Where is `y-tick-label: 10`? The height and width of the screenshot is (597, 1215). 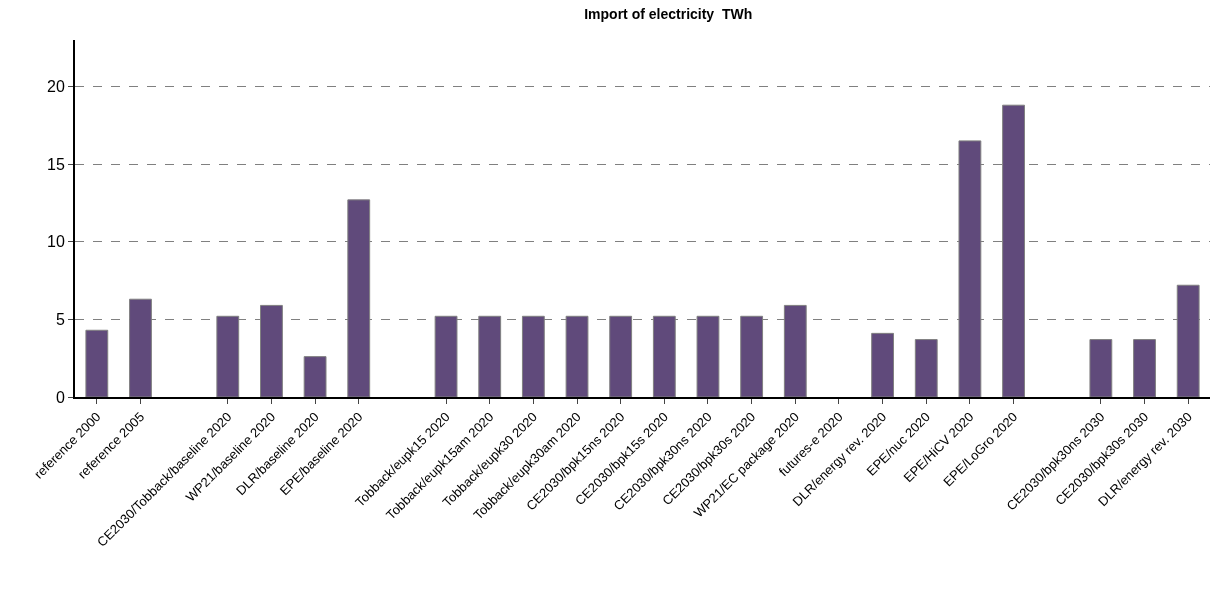 y-tick-label: 10 is located at coordinates (56, 242).